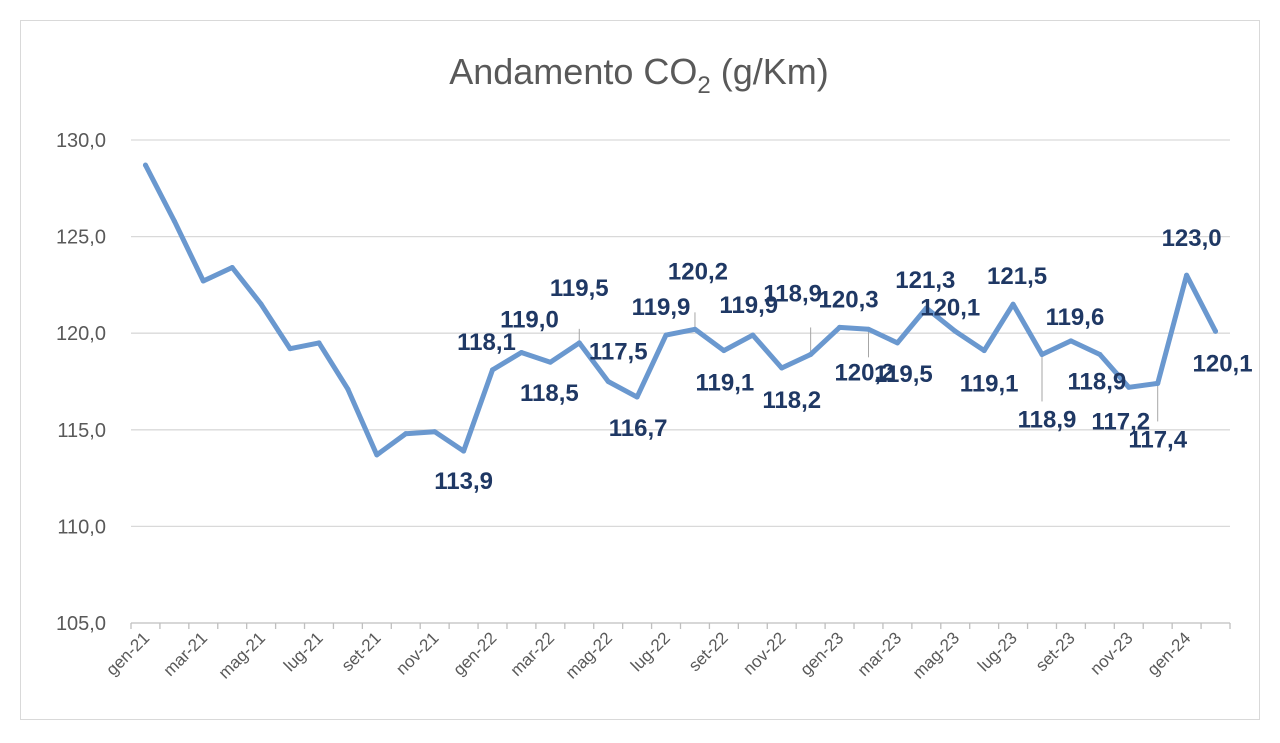  What do you see at coordinates (708, 651) in the screenshot?
I see `x-tick-label: set-22` at bounding box center [708, 651].